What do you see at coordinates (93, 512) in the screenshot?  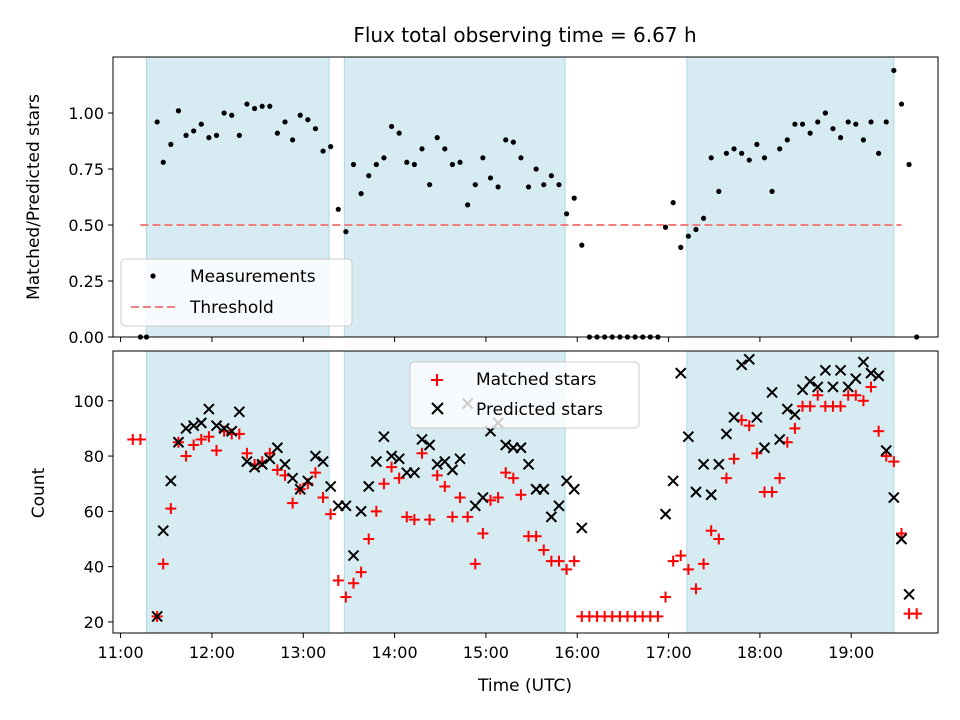 I see `bottom-y-axis: 20 40 60 80 100` at bounding box center [93, 512].